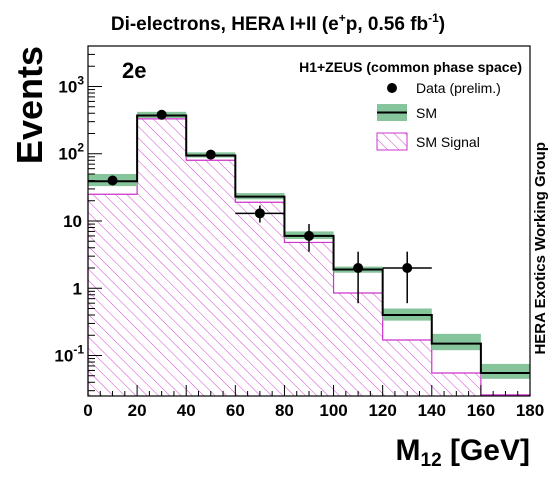 The image size is (560, 478). I want to click on title-sup: +, so click(342, 18).